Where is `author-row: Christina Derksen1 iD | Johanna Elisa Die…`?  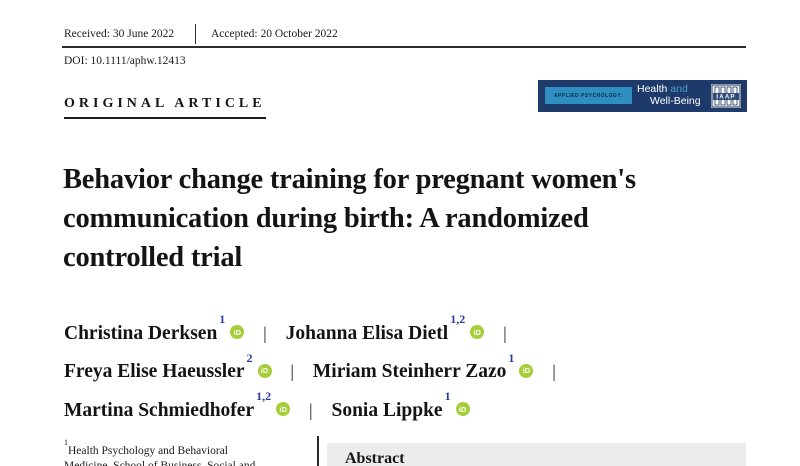
author-row: Christina Derksen1 iD | Johanna Elisa Die… is located at coordinates (317, 330).